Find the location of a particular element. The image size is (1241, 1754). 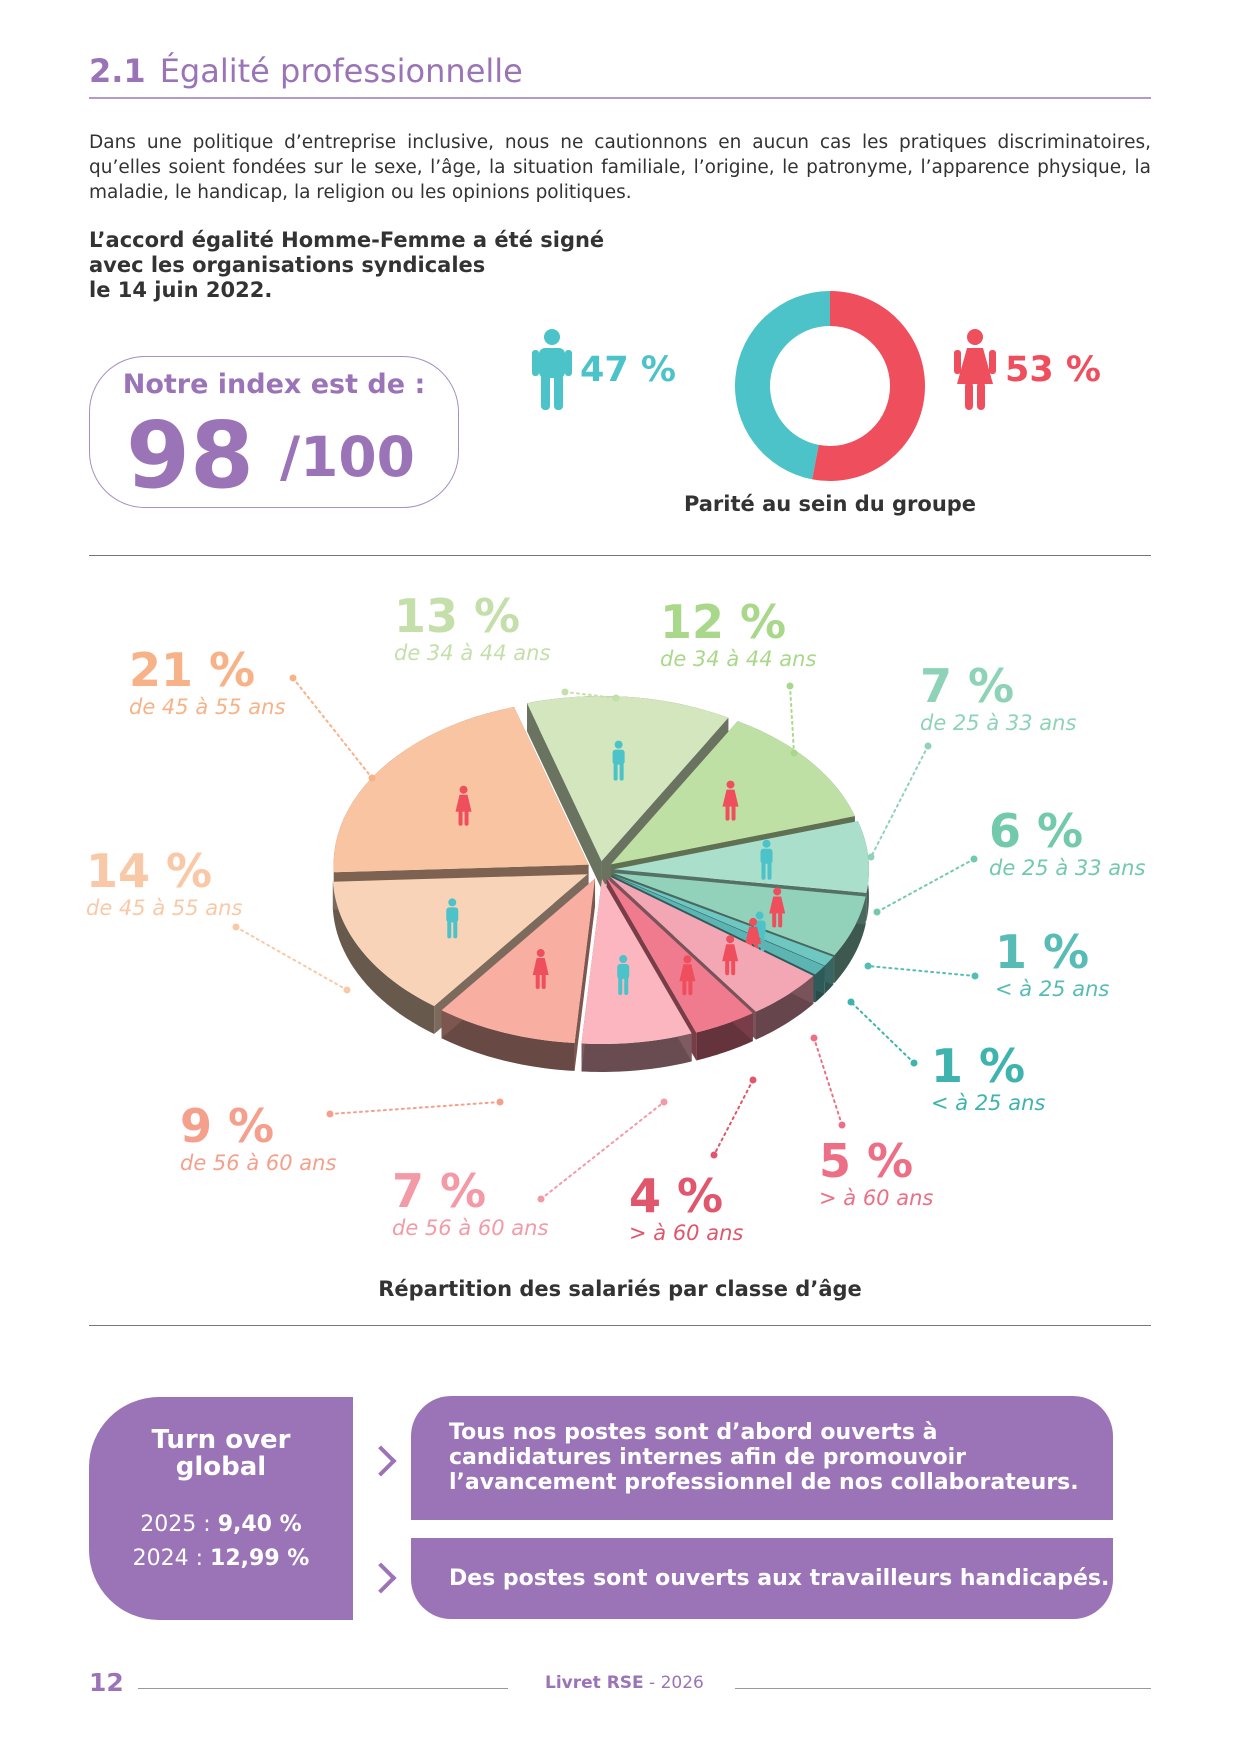

index-label: Notre index est de : is located at coordinates (274, 384).